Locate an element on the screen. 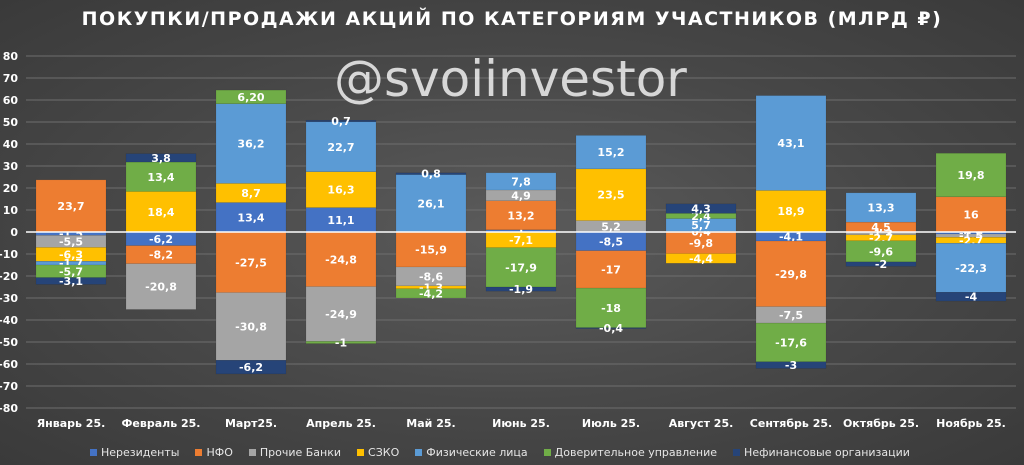 This screenshot has height=465, width=1024. legend-entry: Физические лица is located at coordinates (471, 452).